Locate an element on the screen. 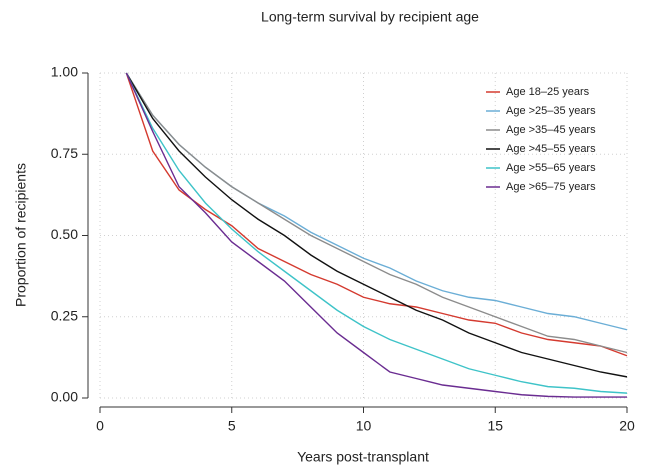 This screenshot has height=468, width=647. legend-label: Age 18–25 years is located at coordinates (548, 92).